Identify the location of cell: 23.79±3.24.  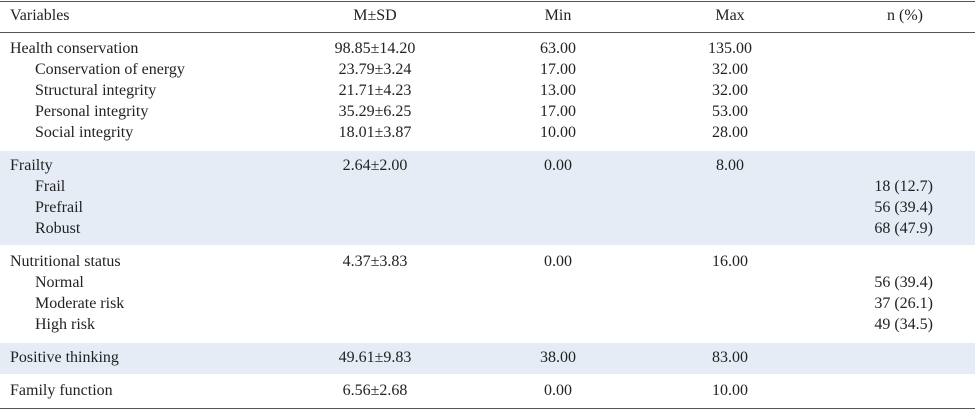
(375, 69).